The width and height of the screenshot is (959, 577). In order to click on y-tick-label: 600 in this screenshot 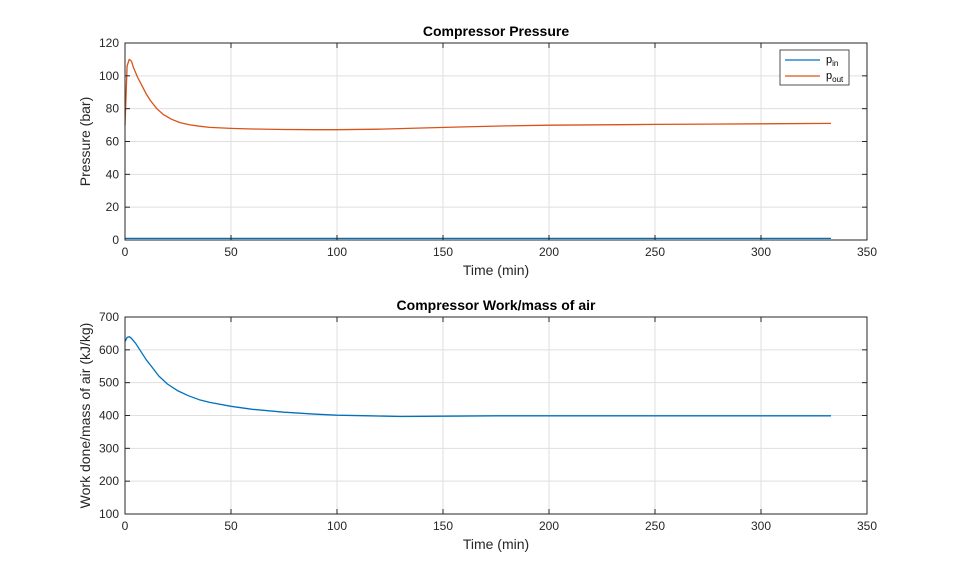, I will do `click(109, 350)`.